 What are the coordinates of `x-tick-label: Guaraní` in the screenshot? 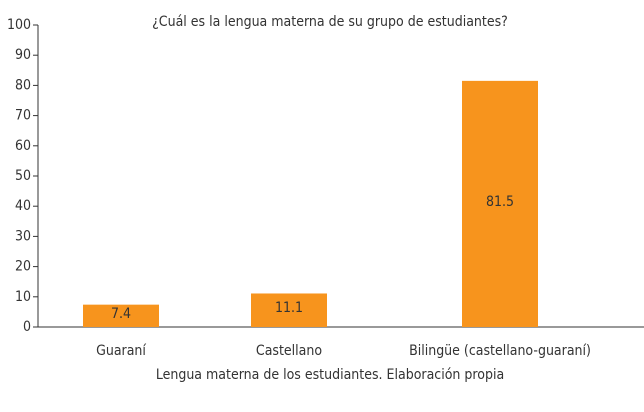 It's located at (121, 351).